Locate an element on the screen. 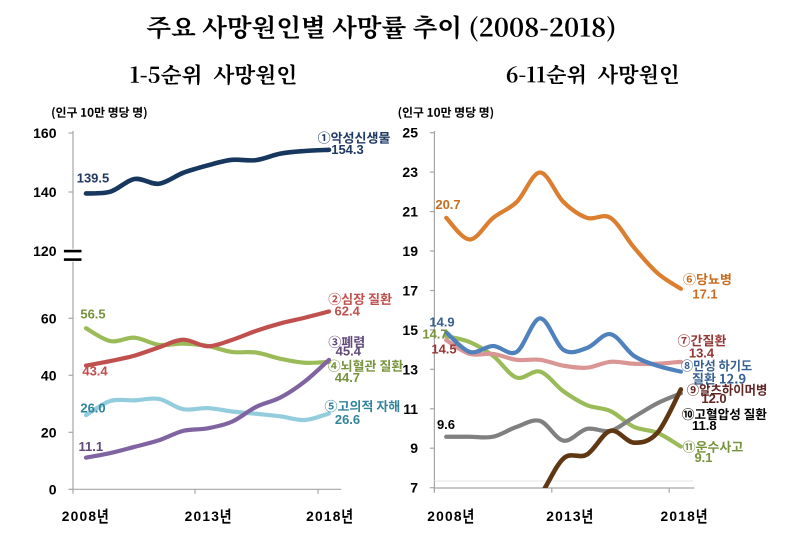 This screenshot has height=540, width=785. svg-text: 15 is located at coordinates (410, 330).